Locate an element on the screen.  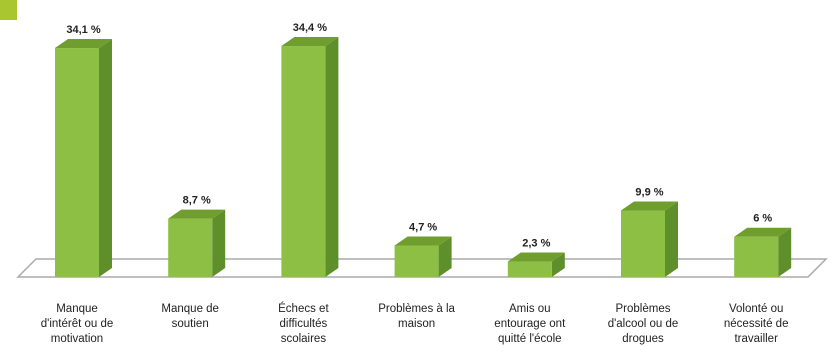
category-label: Manque d'intérêt ou de motivation is located at coordinates (77, 324).